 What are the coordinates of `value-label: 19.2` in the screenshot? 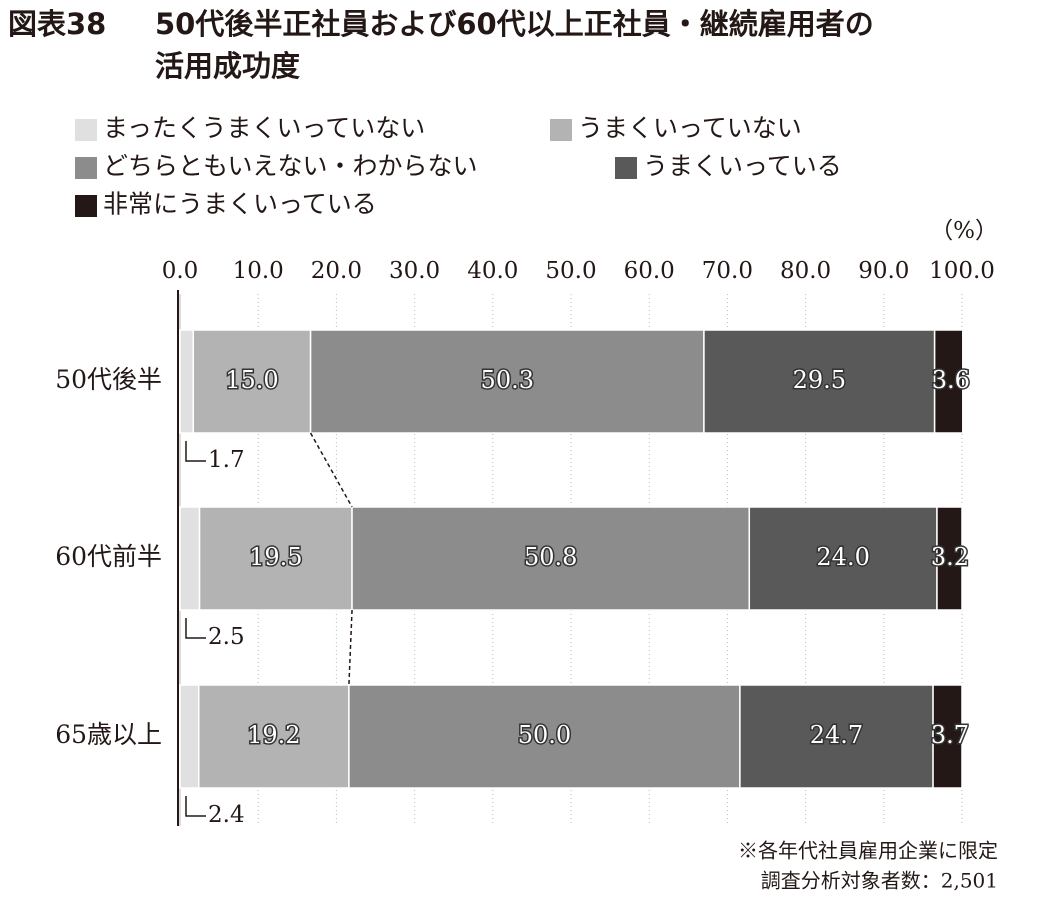 It's located at (273, 735).